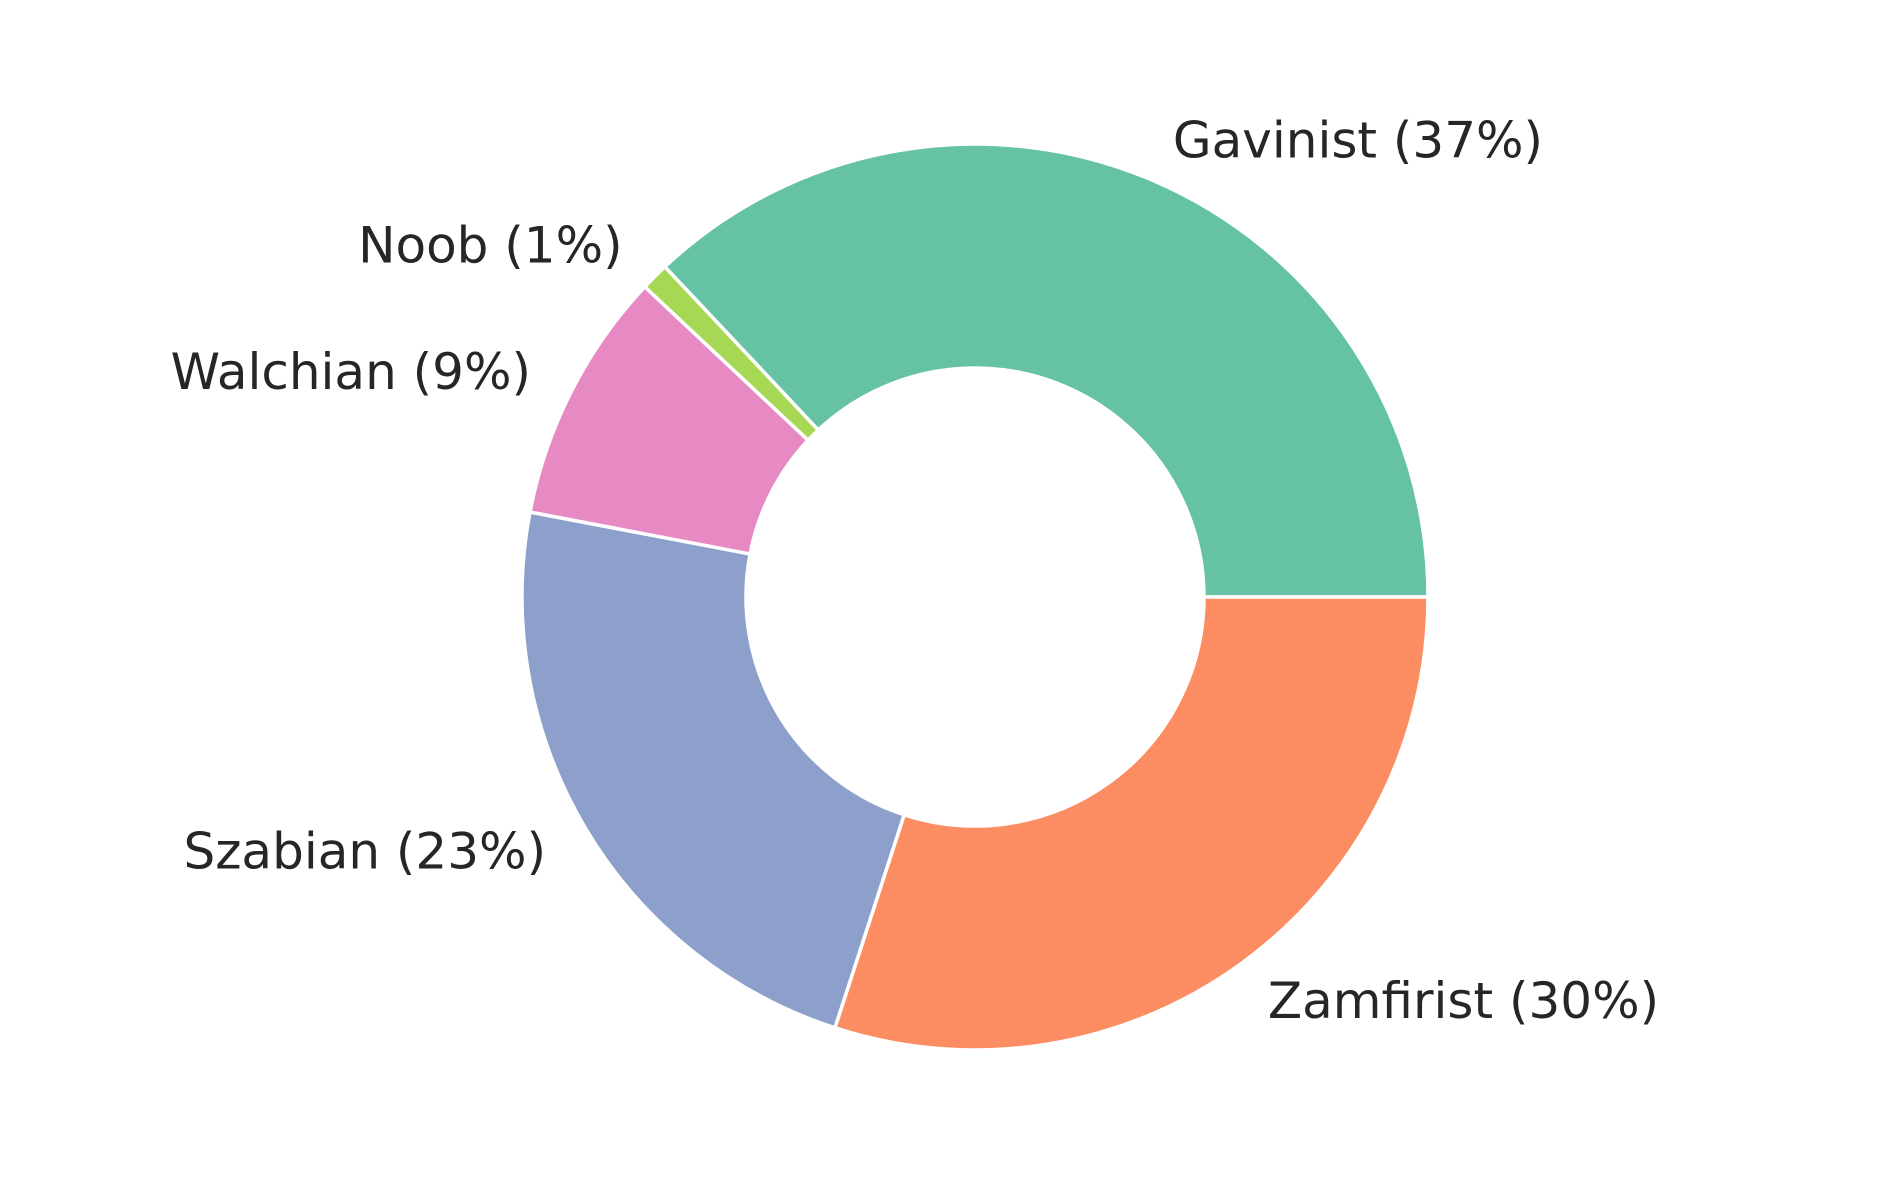 The height and width of the screenshot is (1192, 1884). I want to click on slice-szabian, so click(713, 770).